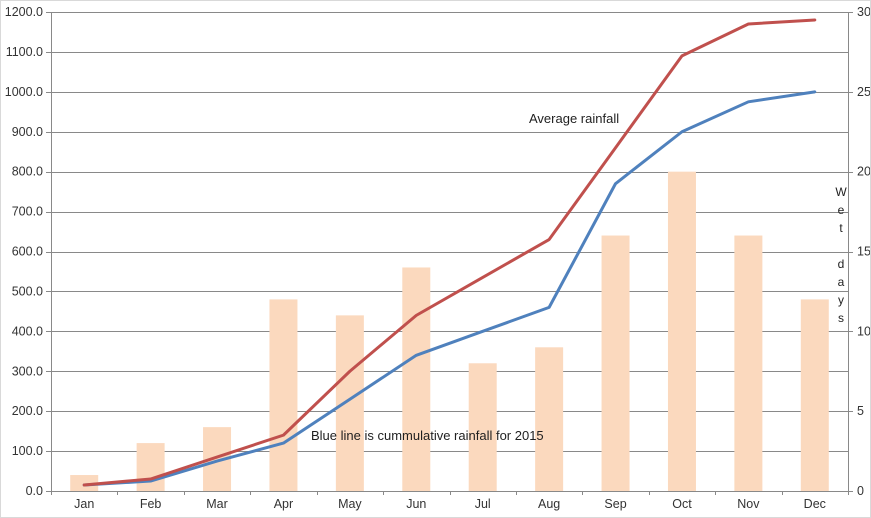 Image resolution: width=871 pixels, height=518 pixels. I want to click on svg-text: 900.0, so click(27, 132).